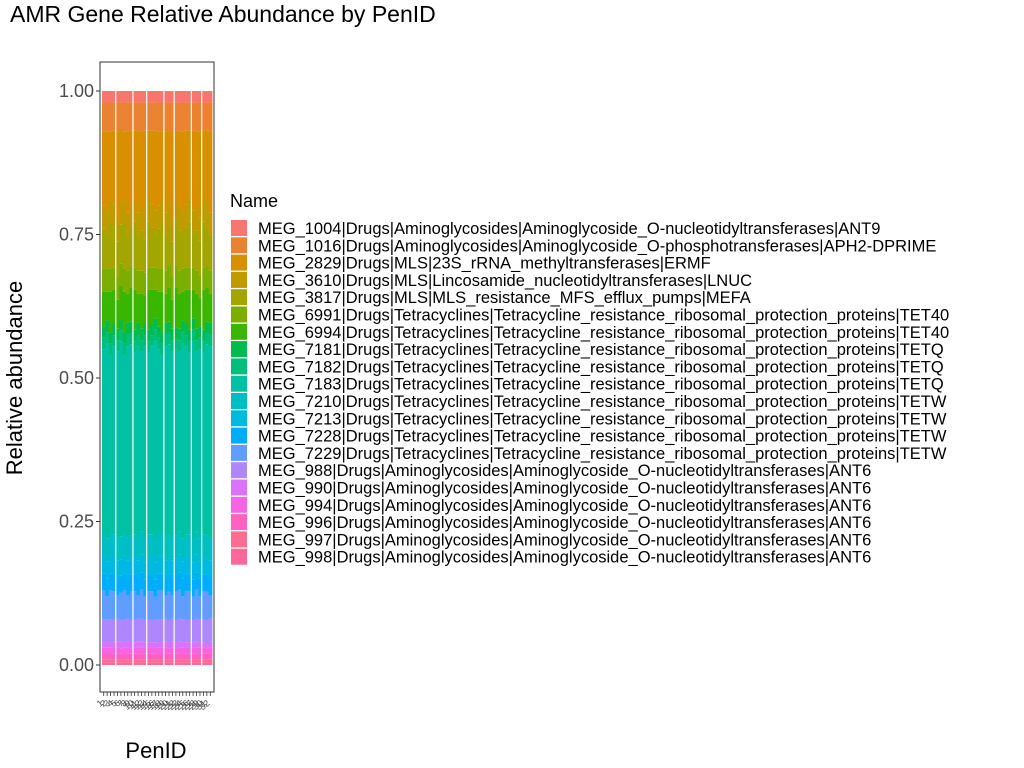  I want to click on x-tick-label: 2, so click(103, 703).